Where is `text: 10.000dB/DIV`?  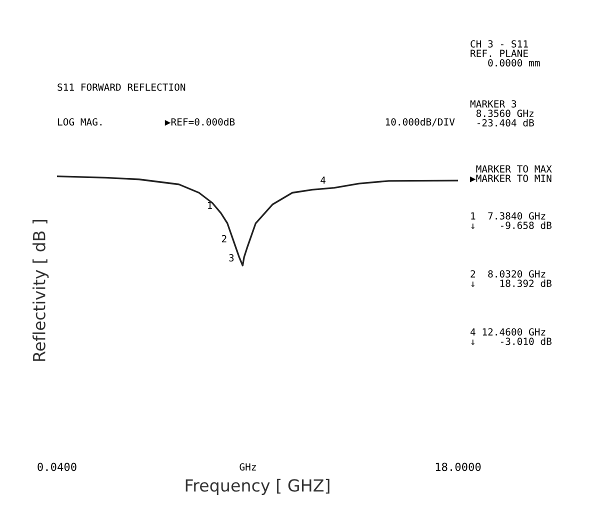 text: 10.000dB/DIV is located at coordinates (420, 122).